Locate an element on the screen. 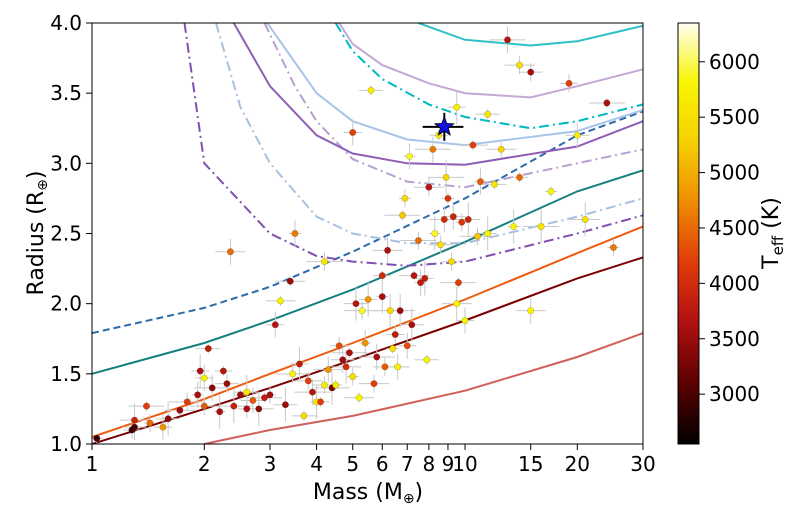 This screenshot has height=514, width=792. highlighted-planet is located at coordinates (443, 126).